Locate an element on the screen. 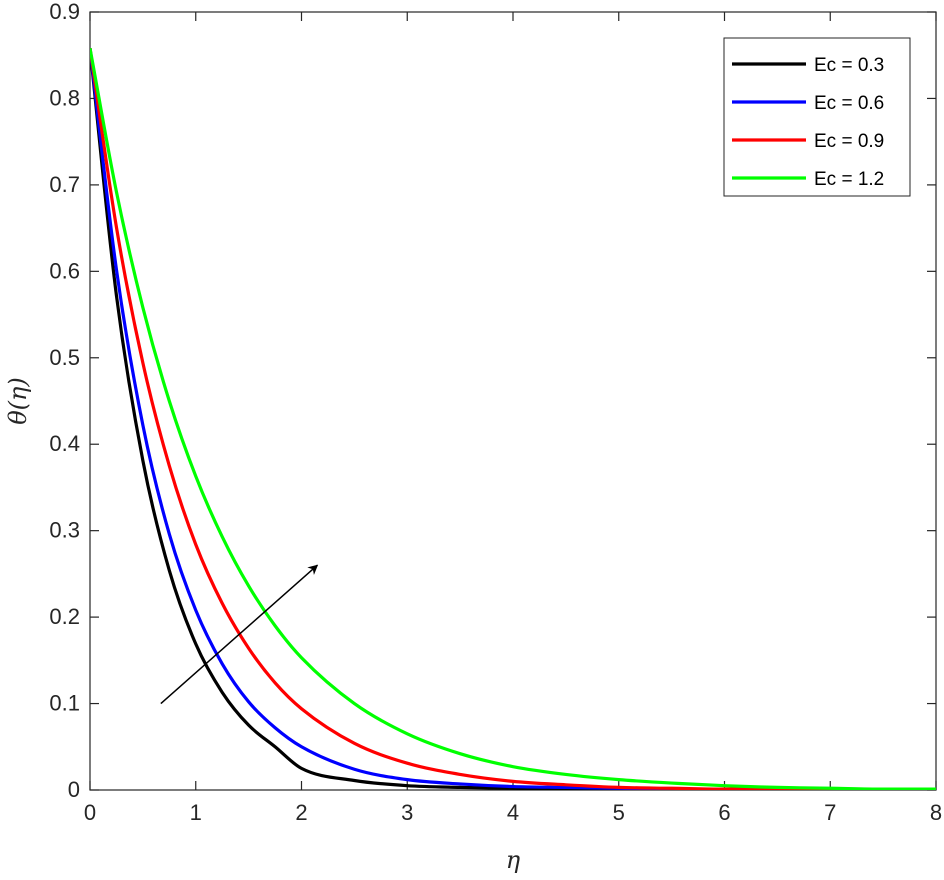 This screenshot has width=944, height=880. trend-arrow is located at coordinates (239, 634).